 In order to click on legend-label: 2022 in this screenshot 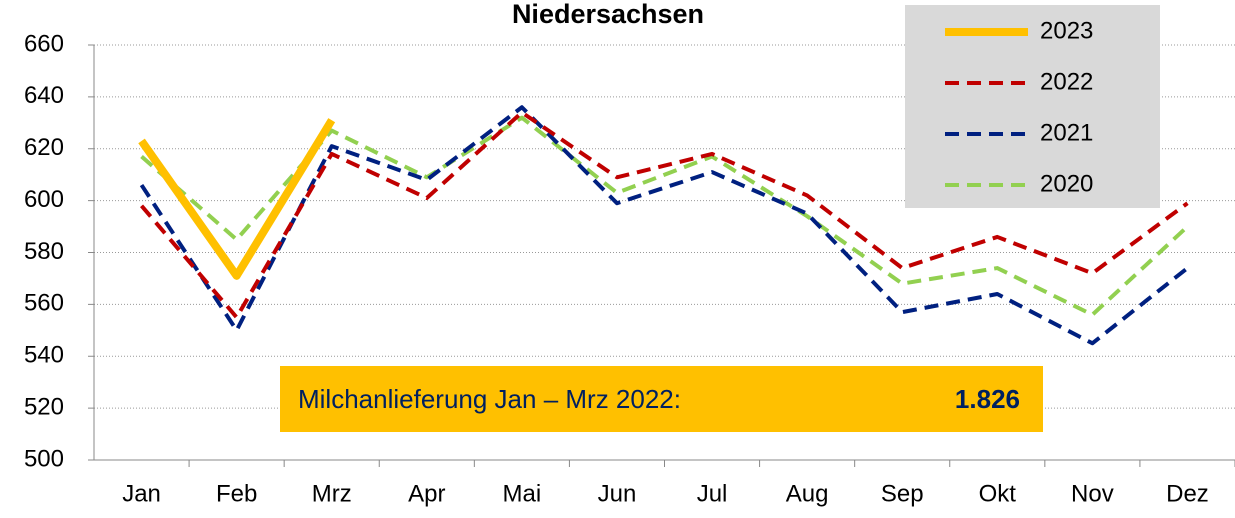, I will do `click(1066, 81)`.